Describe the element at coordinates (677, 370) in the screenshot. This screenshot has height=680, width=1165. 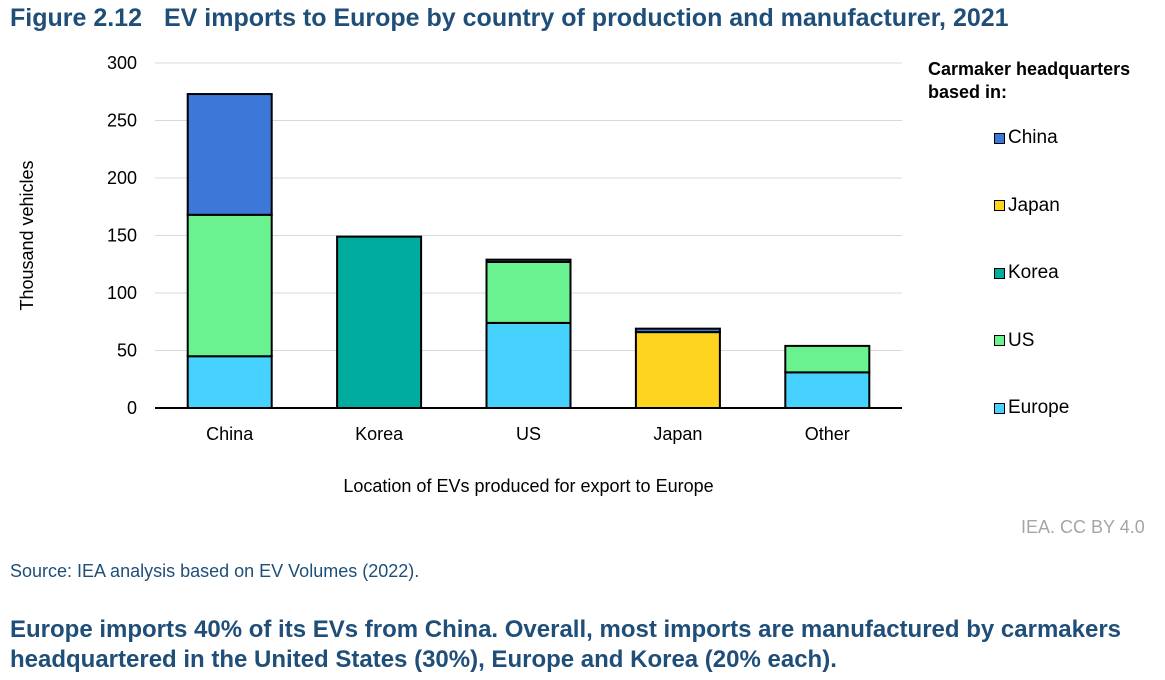
I see `bar-japan-japan` at that location.